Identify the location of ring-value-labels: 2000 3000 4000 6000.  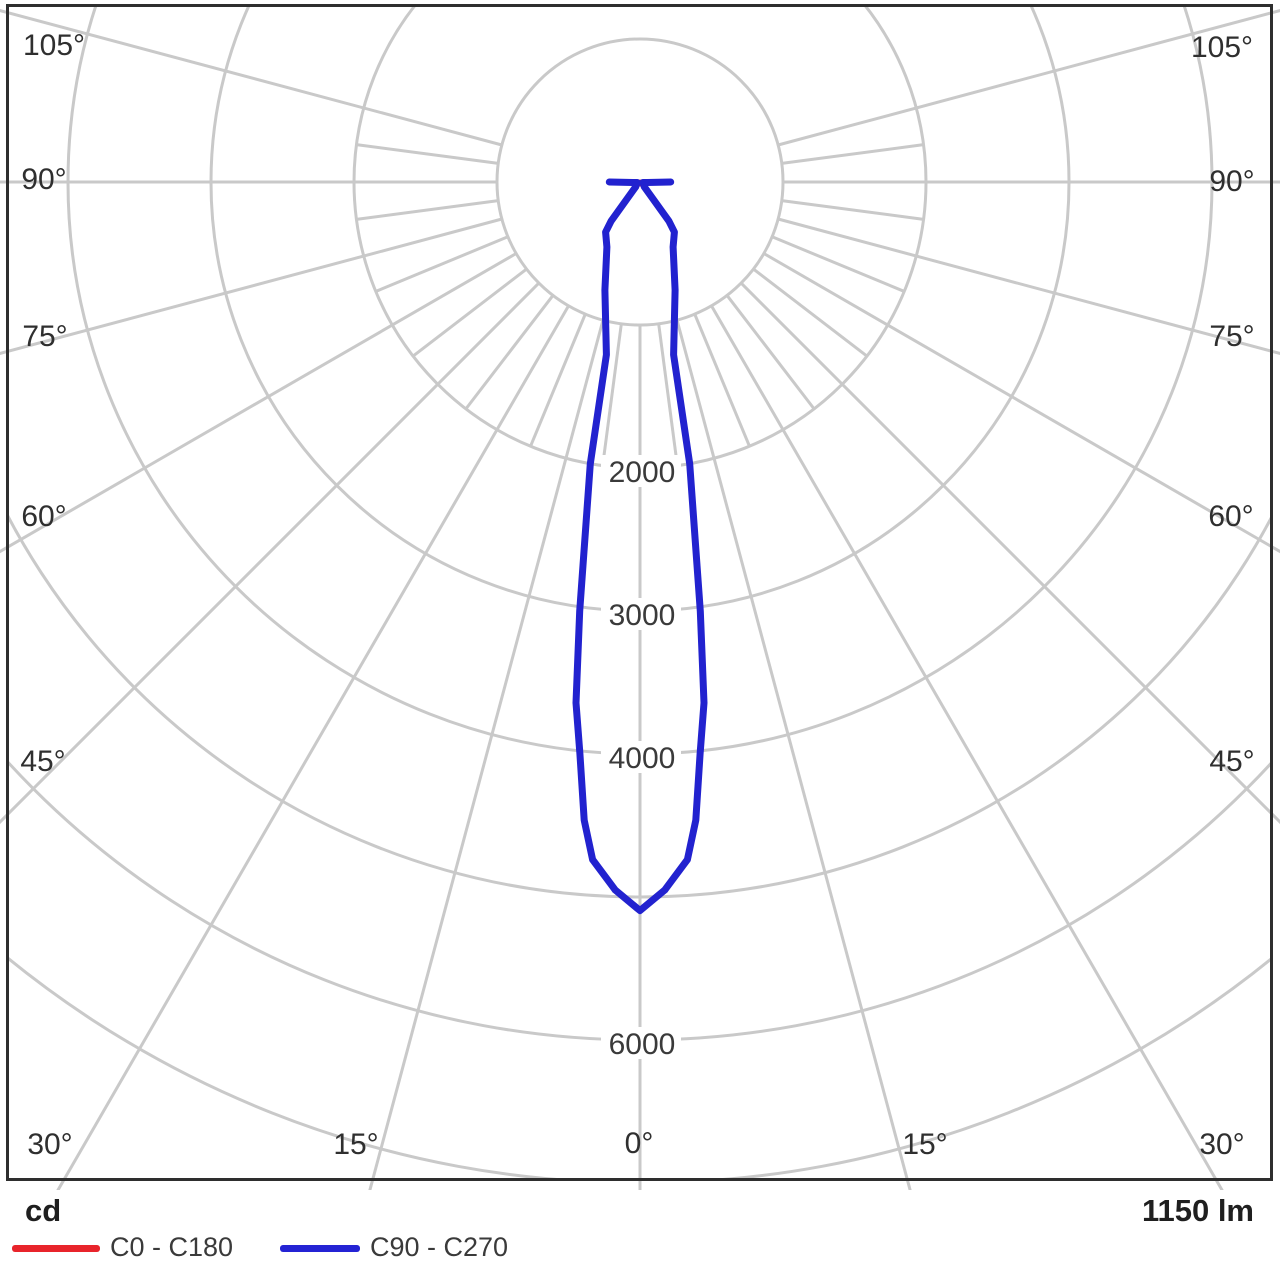
(641, 758).